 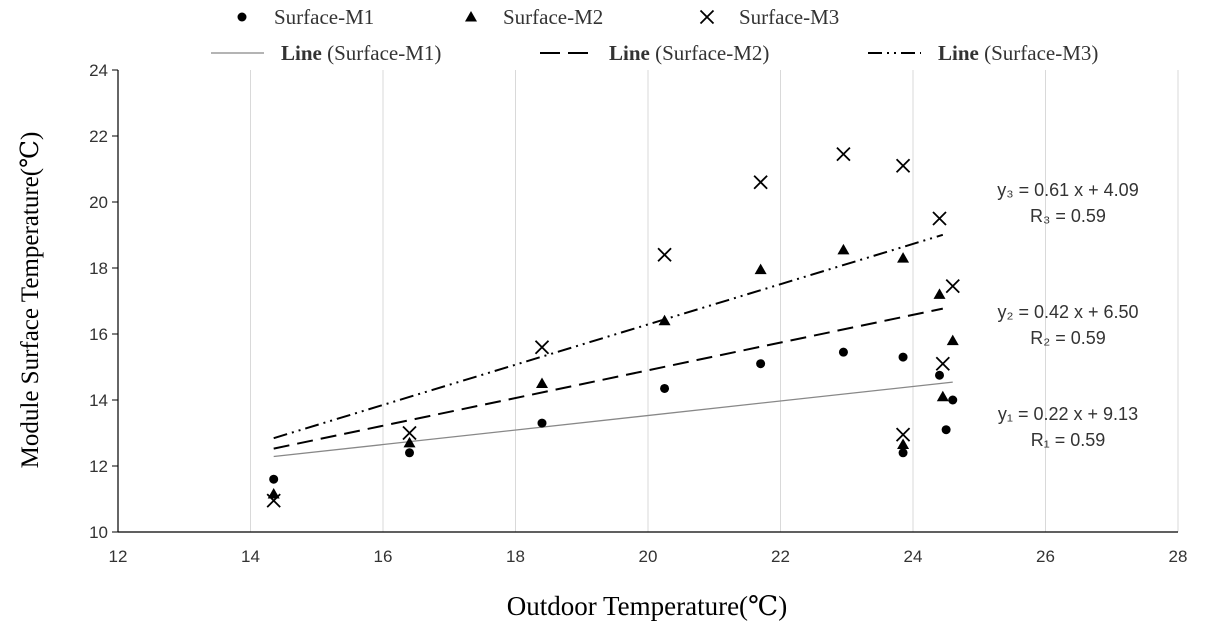 I want to click on x-tick-label: 24, so click(x=913, y=556).